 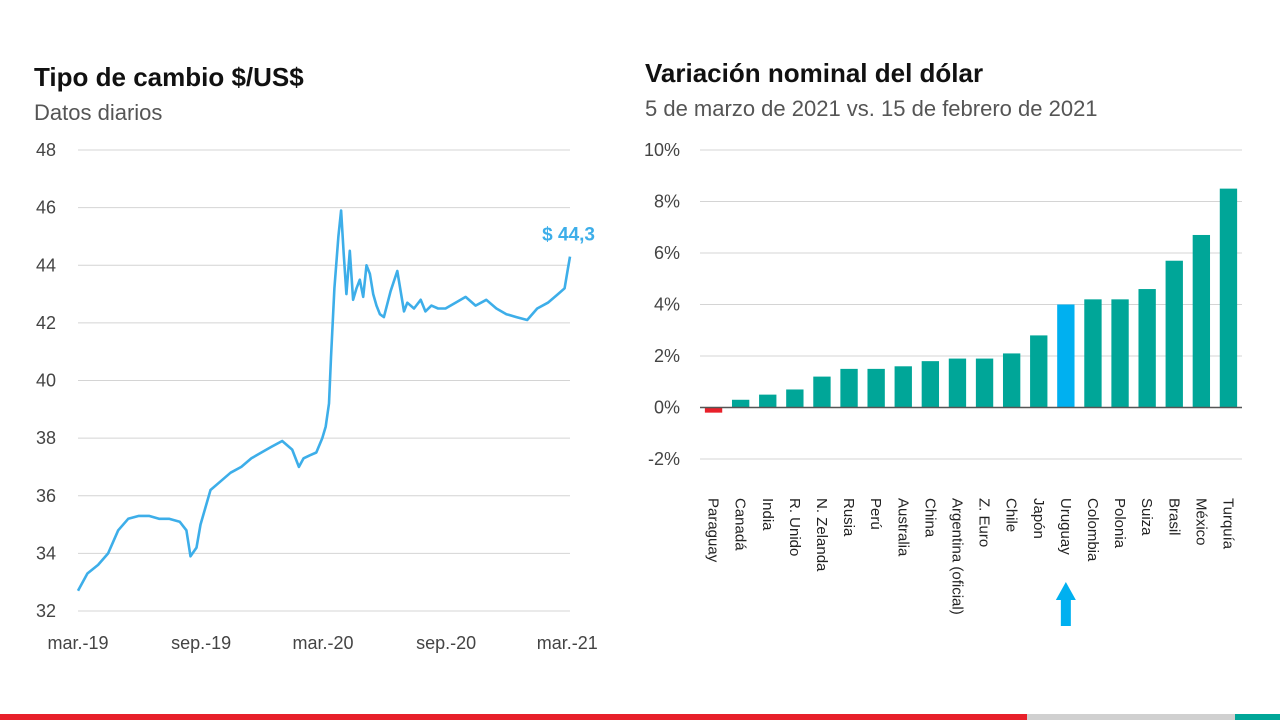 I want to click on bar-chart-ytick-label: 2%, so click(x=667, y=356).